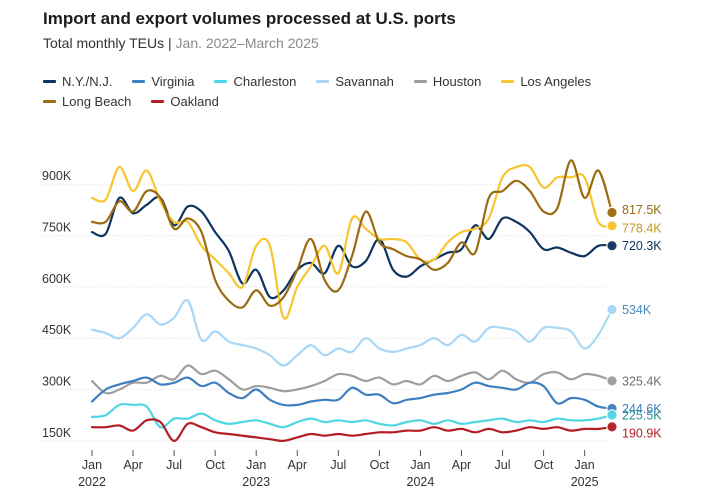  I want to click on legend-item-ny-nj: N.Y./N.J., so click(77, 81).